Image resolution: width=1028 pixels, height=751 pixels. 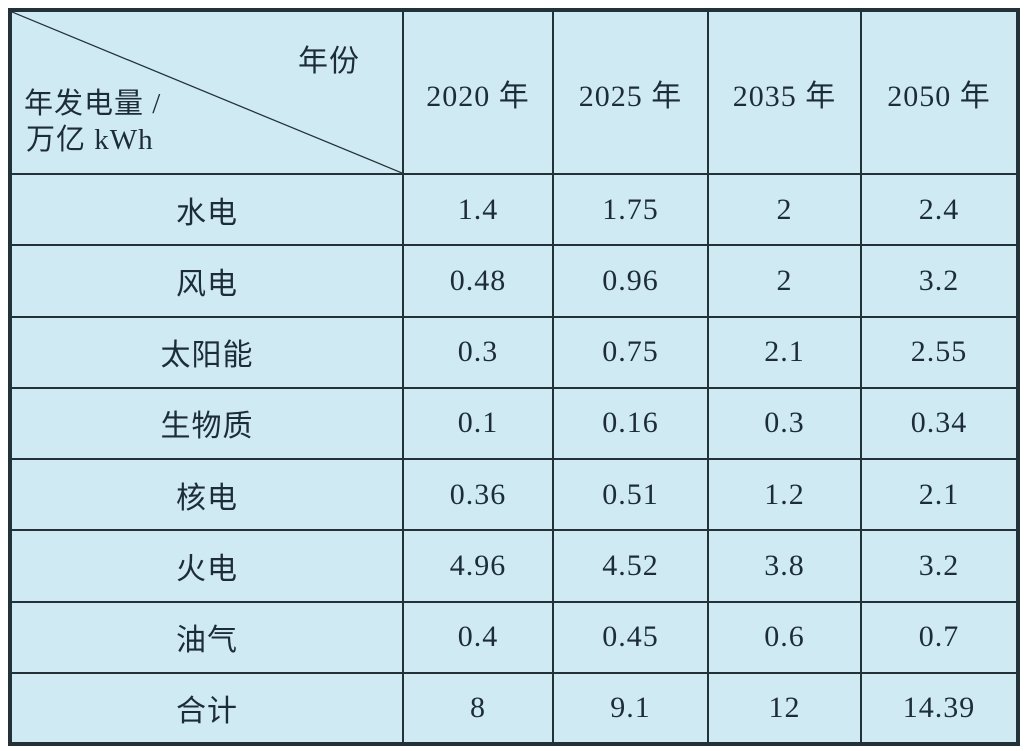 What do you see at coordinates (206, 352) in the screenshot?
I see `row-label-solar: 太阳能` at bounding box center [206, 352].